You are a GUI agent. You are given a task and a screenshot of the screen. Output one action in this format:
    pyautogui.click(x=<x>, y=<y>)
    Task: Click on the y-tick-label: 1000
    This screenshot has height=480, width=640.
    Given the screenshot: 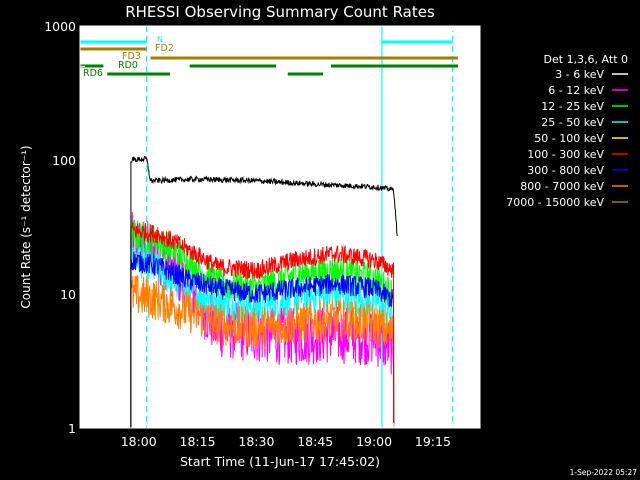 What is the action you would take?
    pyautogui.click(x=60, y=26)
    